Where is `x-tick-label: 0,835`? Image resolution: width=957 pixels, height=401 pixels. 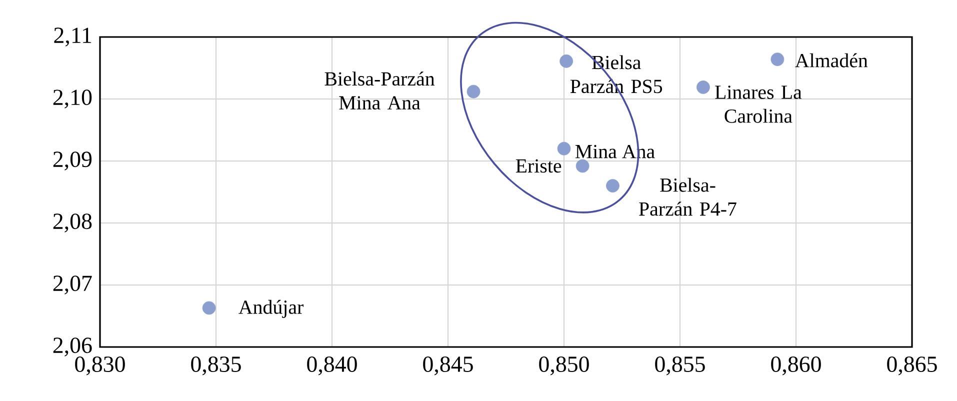 x-tick-label: 0,835 is located at coordinates (216, 366).